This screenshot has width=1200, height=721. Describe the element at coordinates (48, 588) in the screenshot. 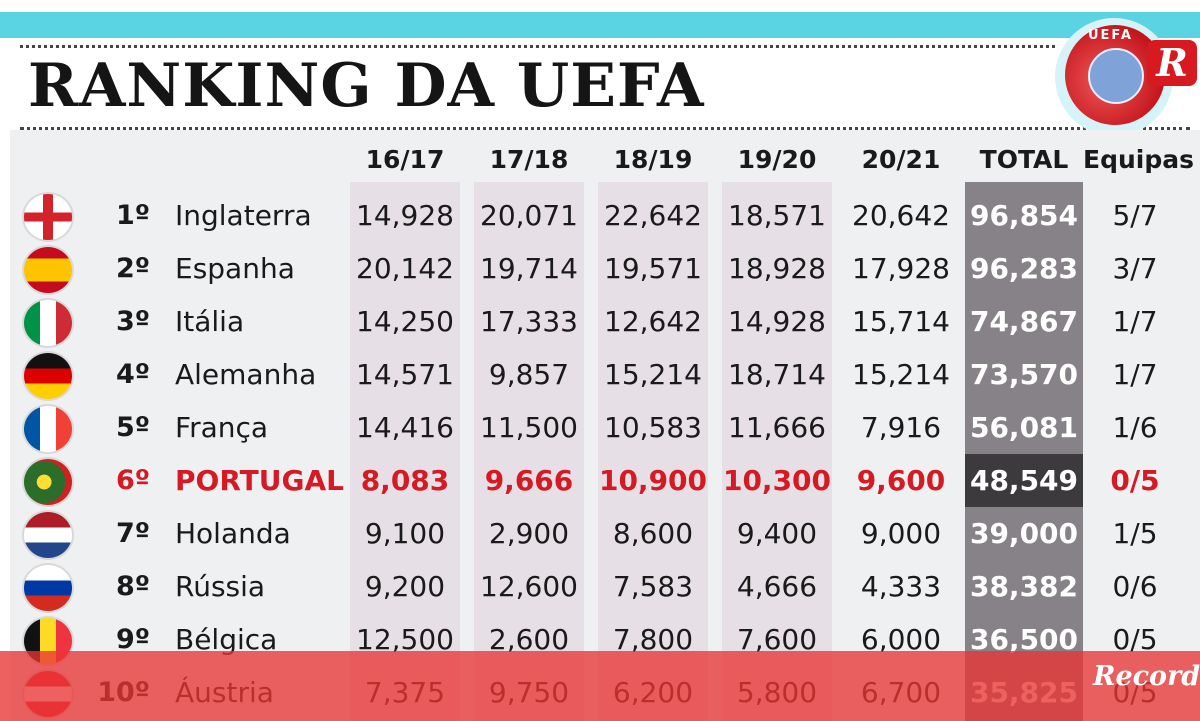

I see `russia-flag-icon` at that location.